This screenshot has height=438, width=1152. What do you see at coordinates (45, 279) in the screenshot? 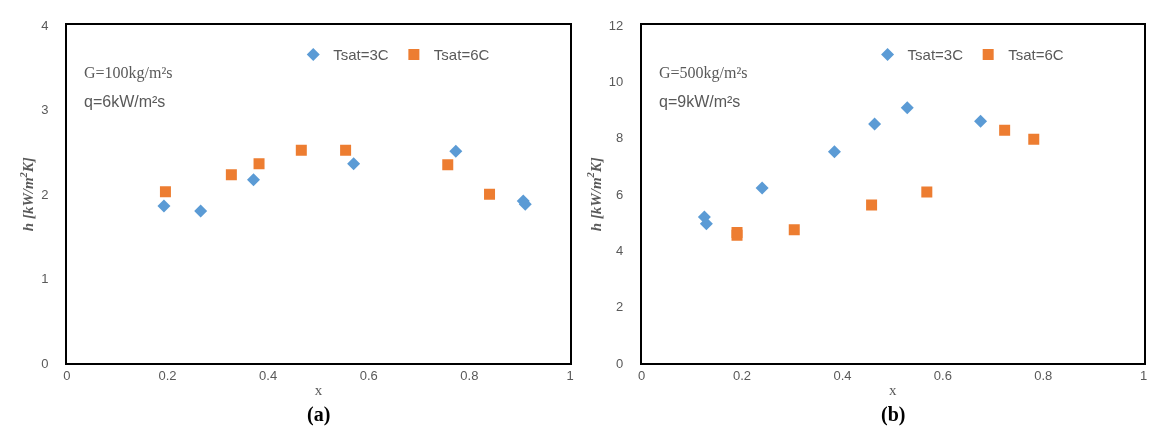
I see `y-tick-label: 1` at bounding box center [45, 279].